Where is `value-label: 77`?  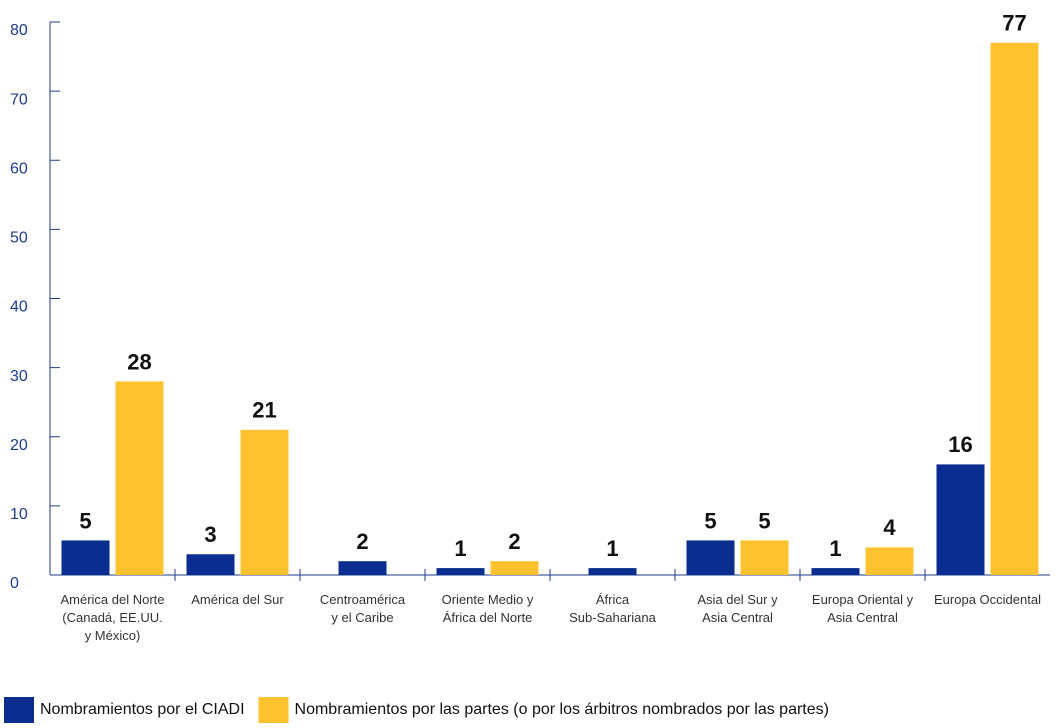
value-label: 77 is located at coordinates (1014, 23).